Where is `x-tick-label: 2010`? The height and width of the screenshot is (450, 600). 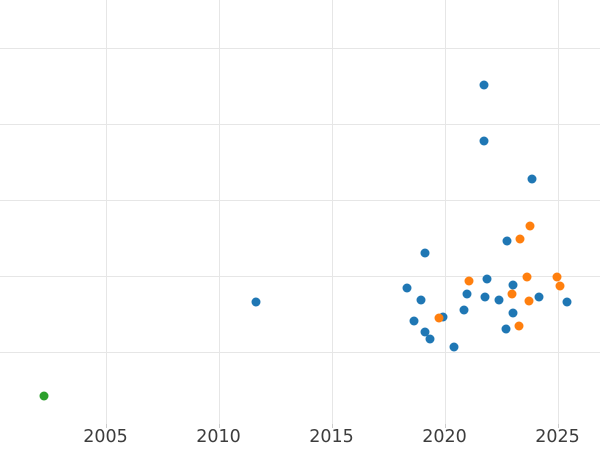 x-tick-label: 2010 is located at coordinates (218, 437).